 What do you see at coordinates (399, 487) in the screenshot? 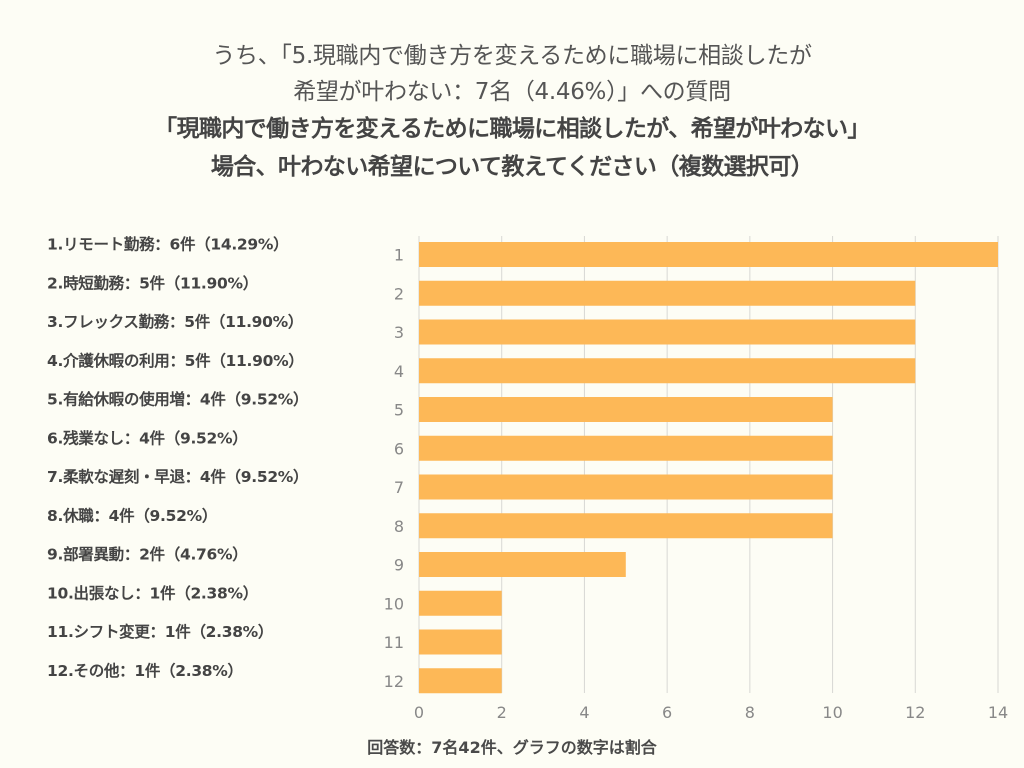
I see `y-tick-label: 7` at bounding box center [399, 487].